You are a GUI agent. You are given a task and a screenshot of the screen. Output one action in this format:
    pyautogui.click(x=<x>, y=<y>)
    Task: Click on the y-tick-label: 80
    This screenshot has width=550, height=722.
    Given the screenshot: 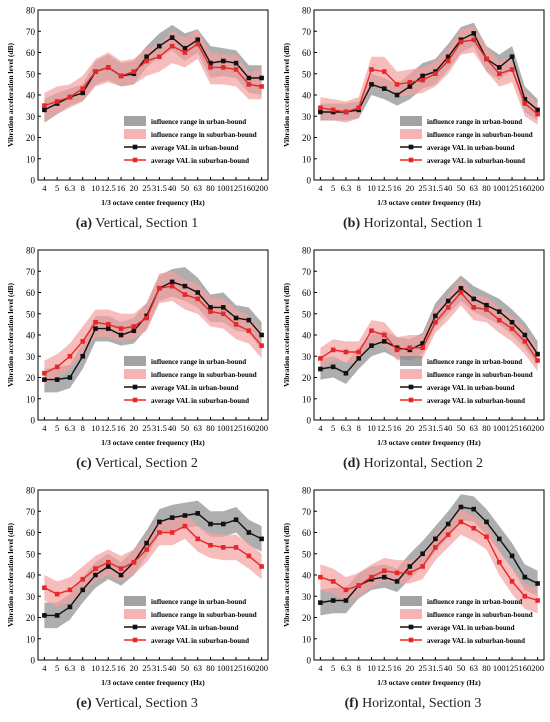 What is the action you would take?
    pyautogui.click(x=307, y=491)
    